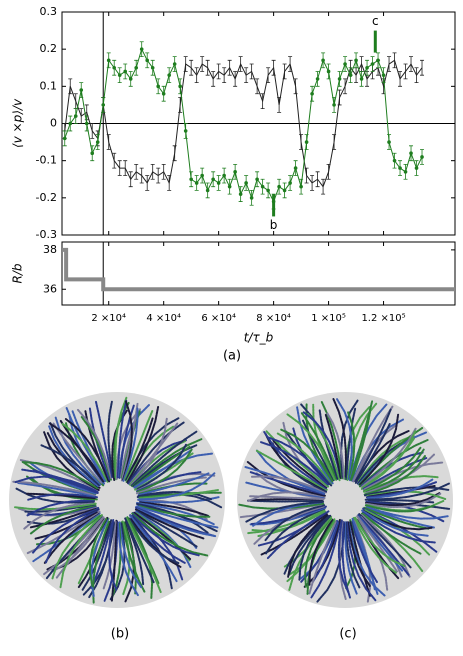  What do you see at coordinates (120, 634) in the screenshot?
I see `panel-label: (b)` at bounding box center [120, 634].